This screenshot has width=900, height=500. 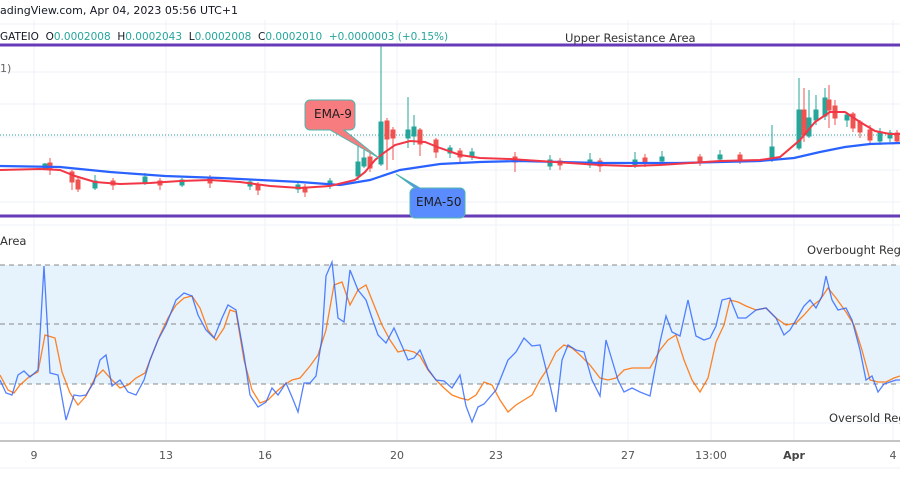 I want to click on close-label: C, so click(x=262, y=37).